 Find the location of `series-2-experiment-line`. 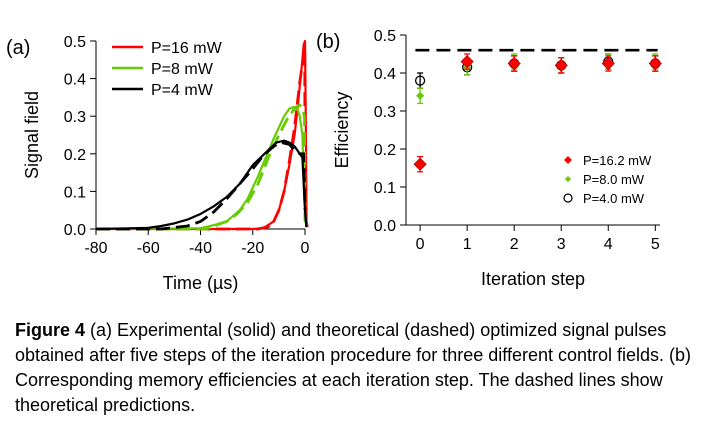

series-2-experiment-line is located at coordinates (201, 185).